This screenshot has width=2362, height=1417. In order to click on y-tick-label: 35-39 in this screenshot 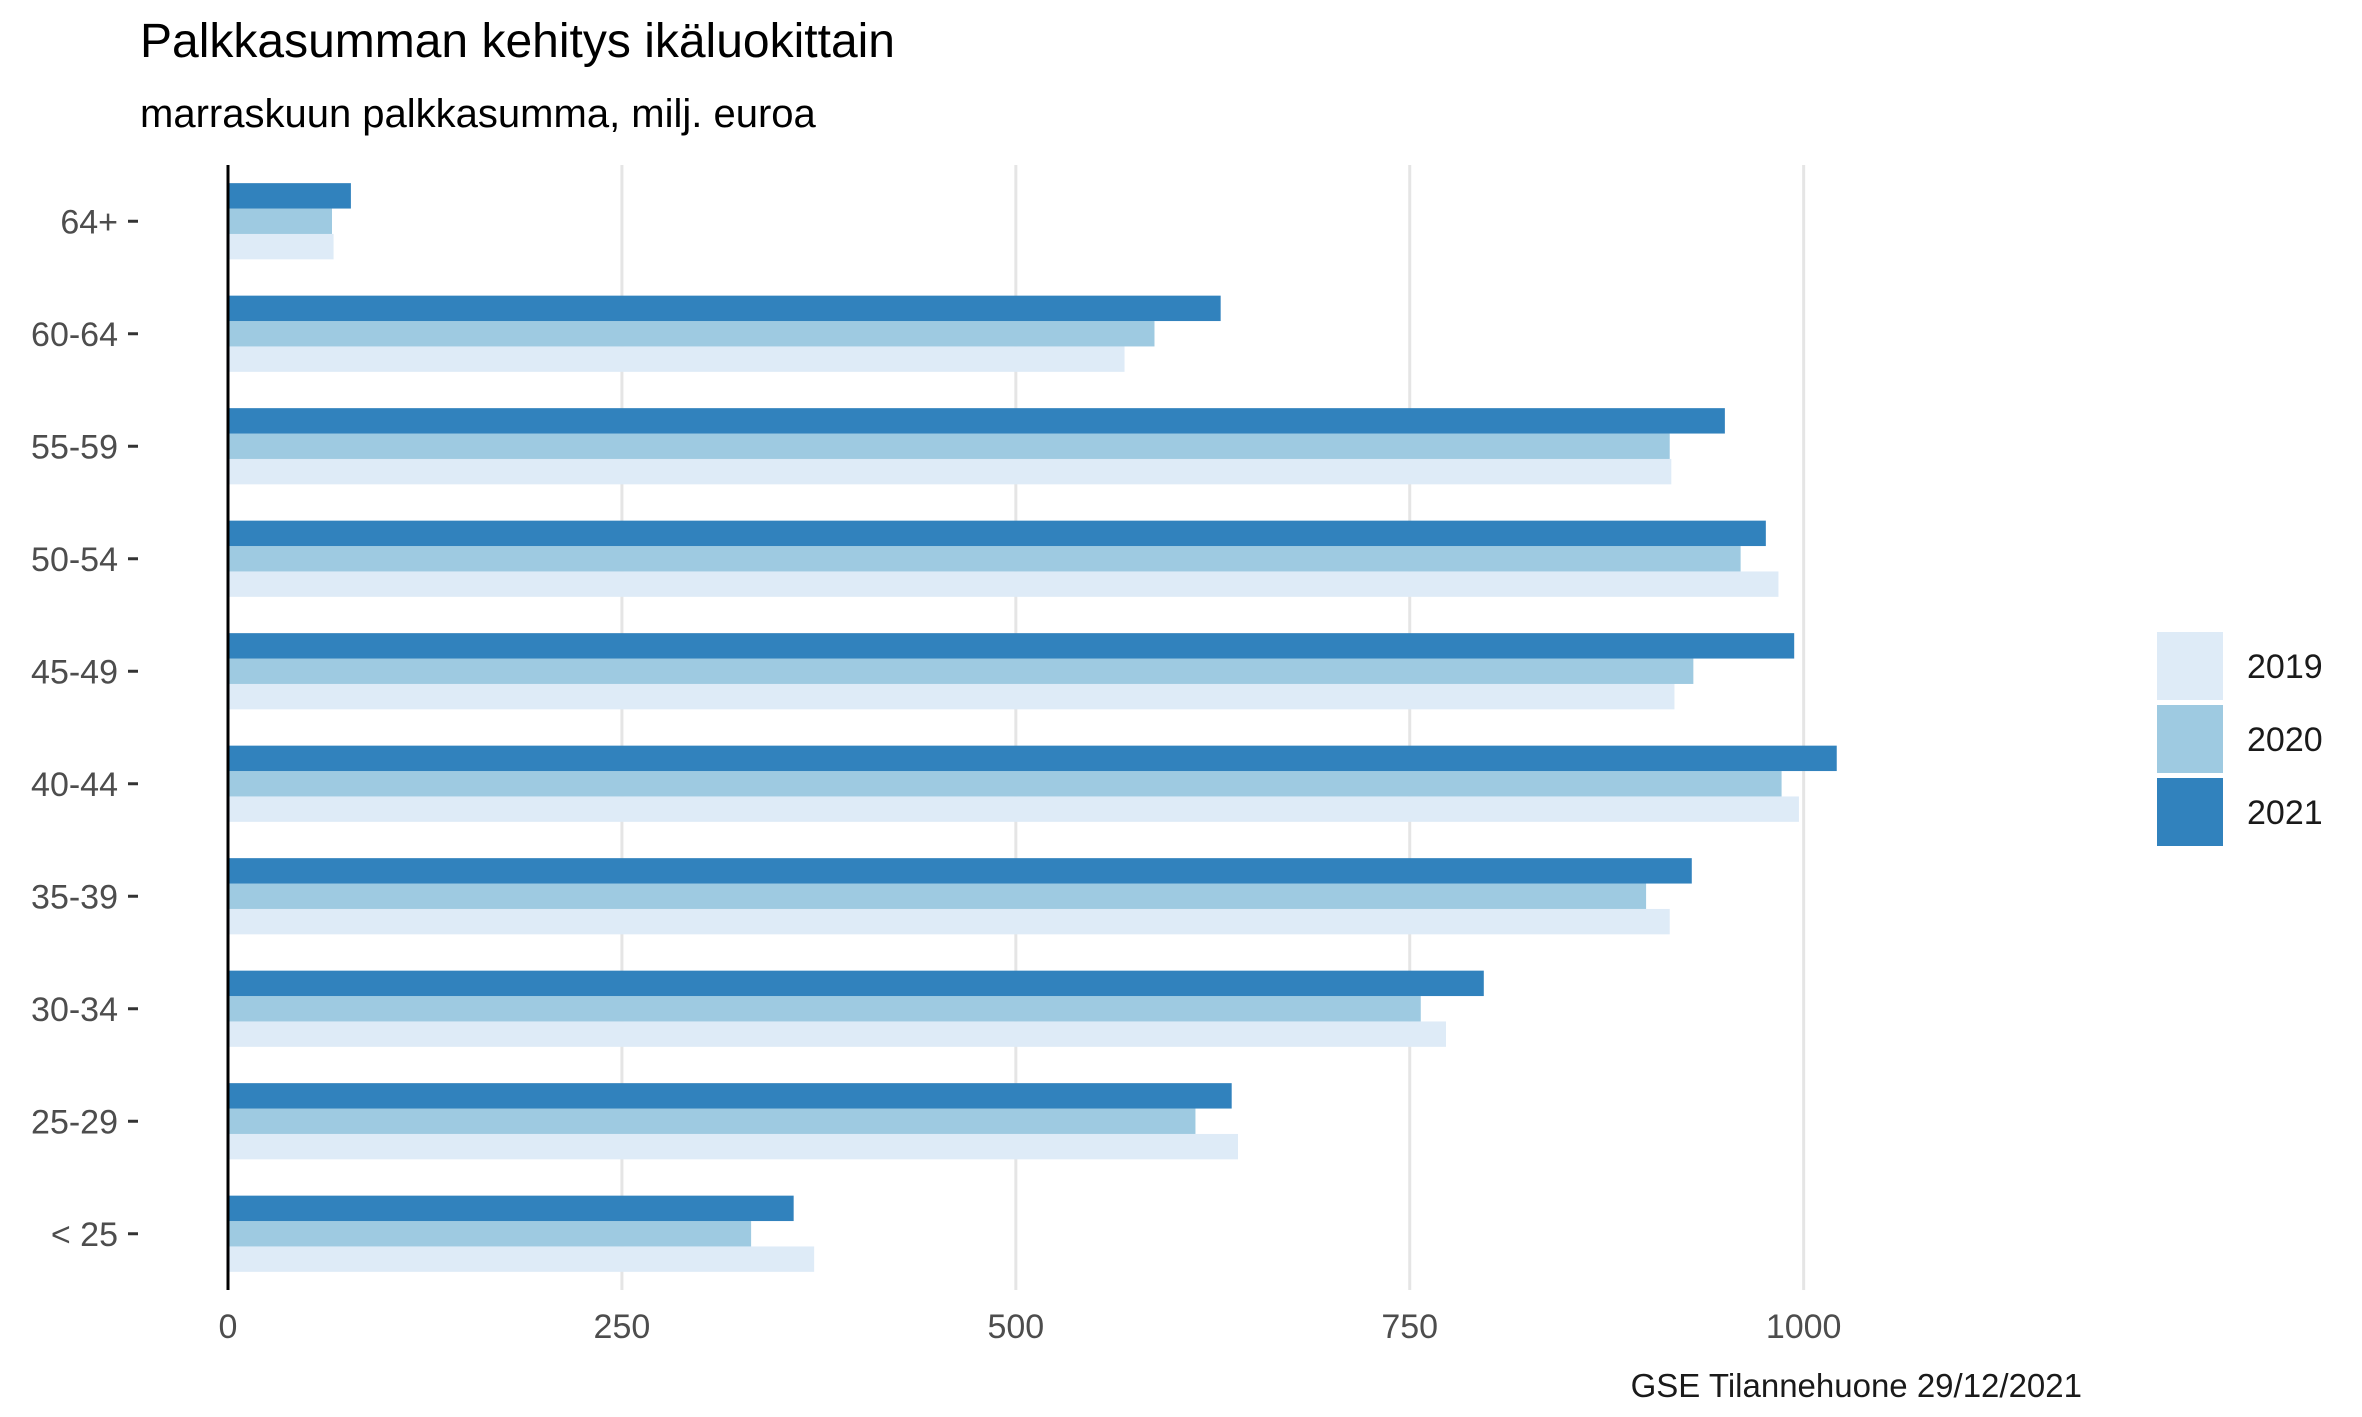, I will do `click(74, 897)`.